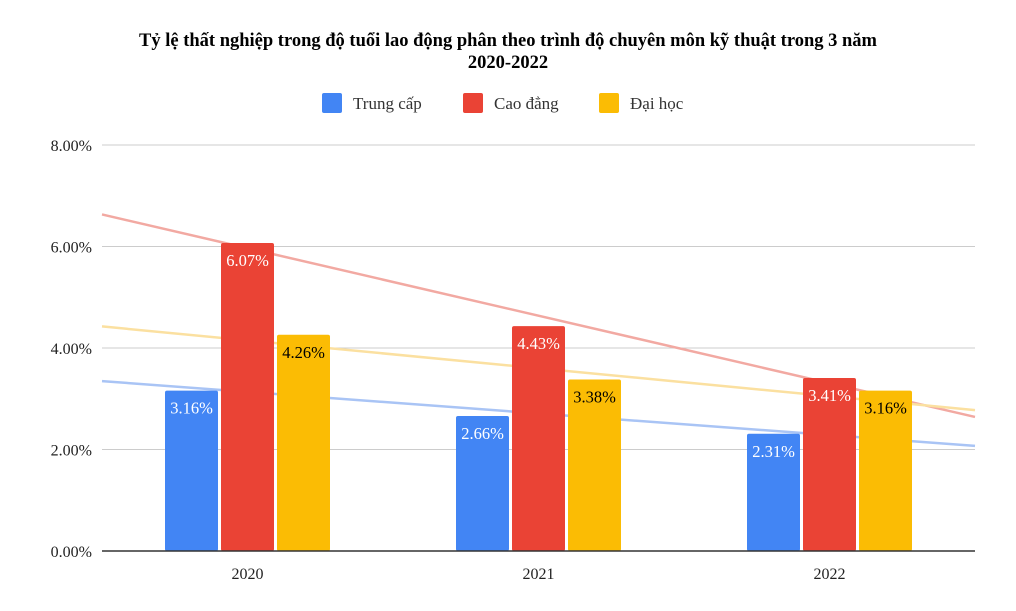 The image size is (1016, 611). I want to click on data-label: 6.07%, so click(247, 260).